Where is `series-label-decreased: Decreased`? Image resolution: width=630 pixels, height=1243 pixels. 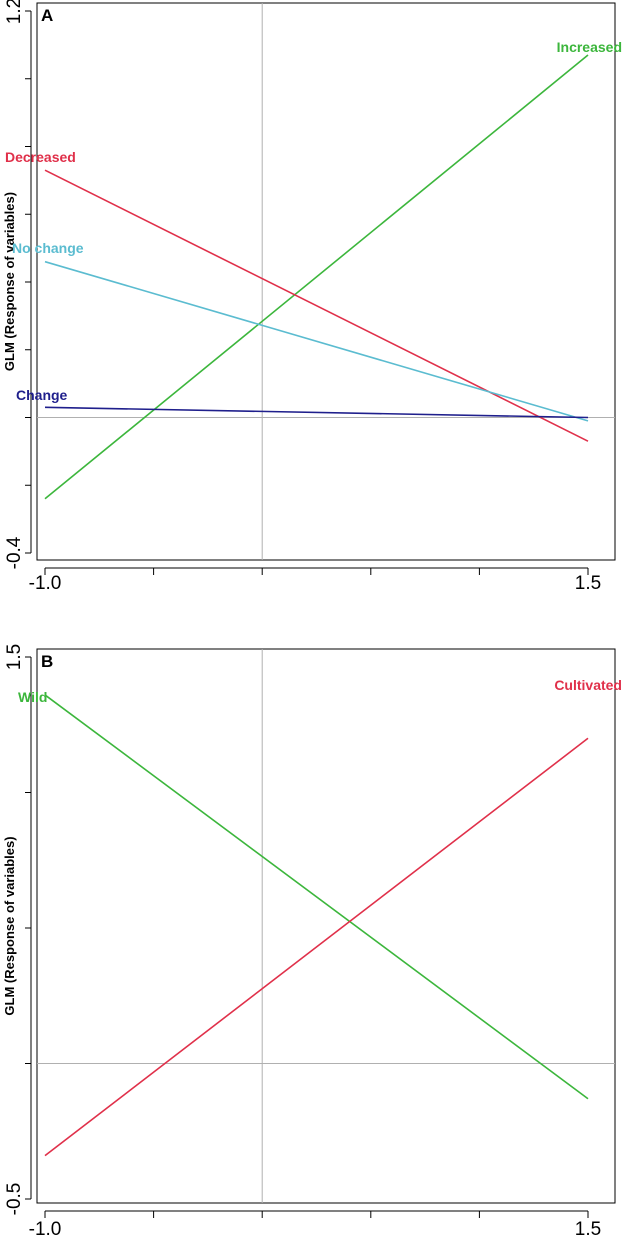 series-label-decreased: Decreased is located at coordinates (40, 157).